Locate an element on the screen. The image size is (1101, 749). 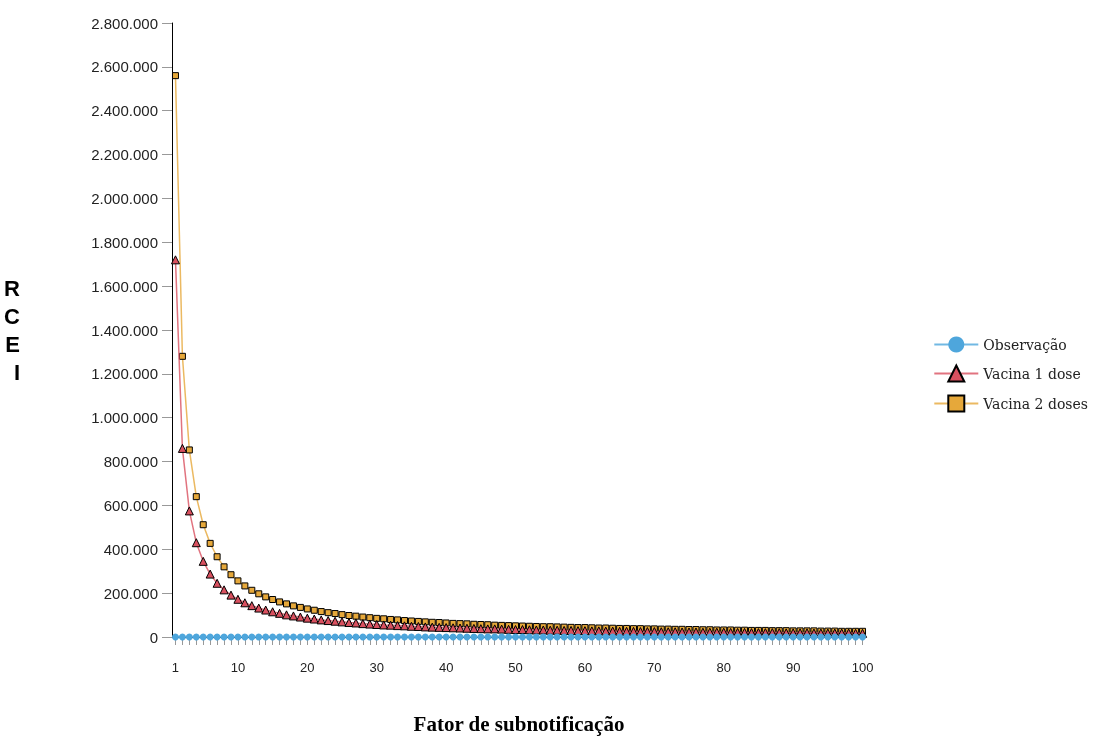
x-tick-label: 100 is located at coordinates (862, 667).